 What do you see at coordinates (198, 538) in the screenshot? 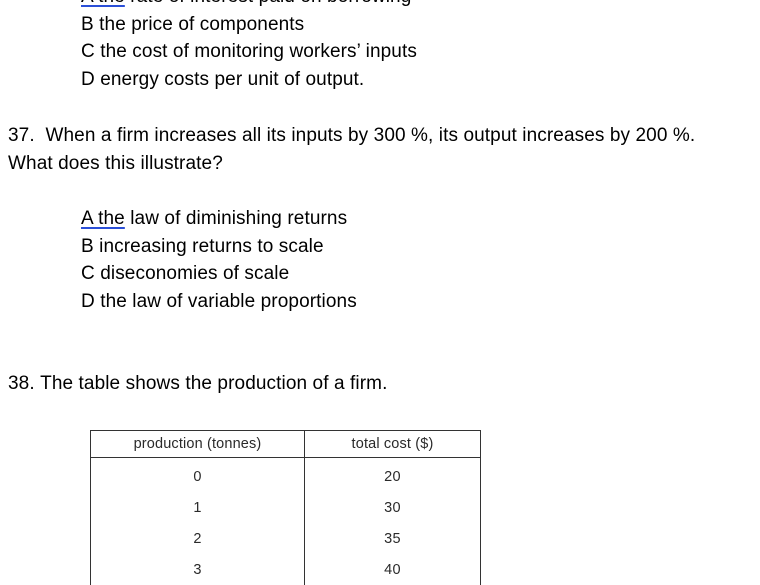
I see `cell-production-2: 2` at bounding box center [198, 538].